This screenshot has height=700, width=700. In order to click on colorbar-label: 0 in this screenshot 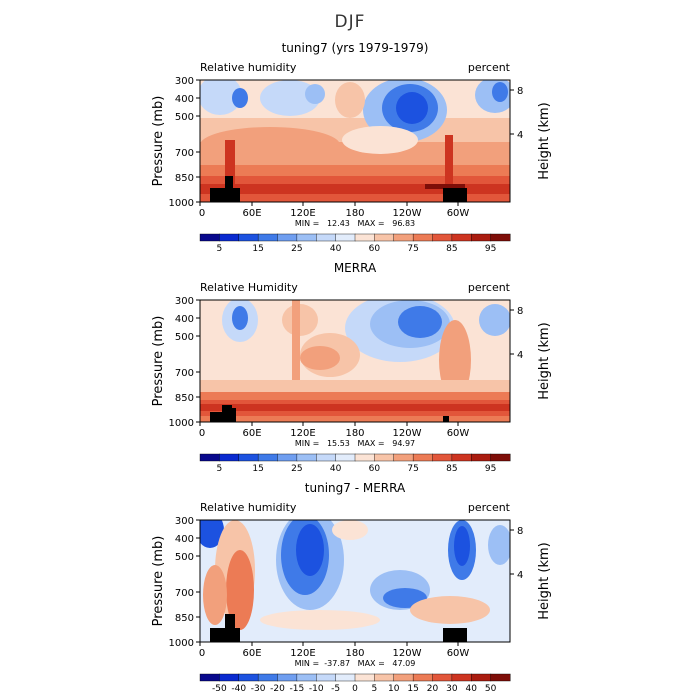, I will do `click(355, 689)`.